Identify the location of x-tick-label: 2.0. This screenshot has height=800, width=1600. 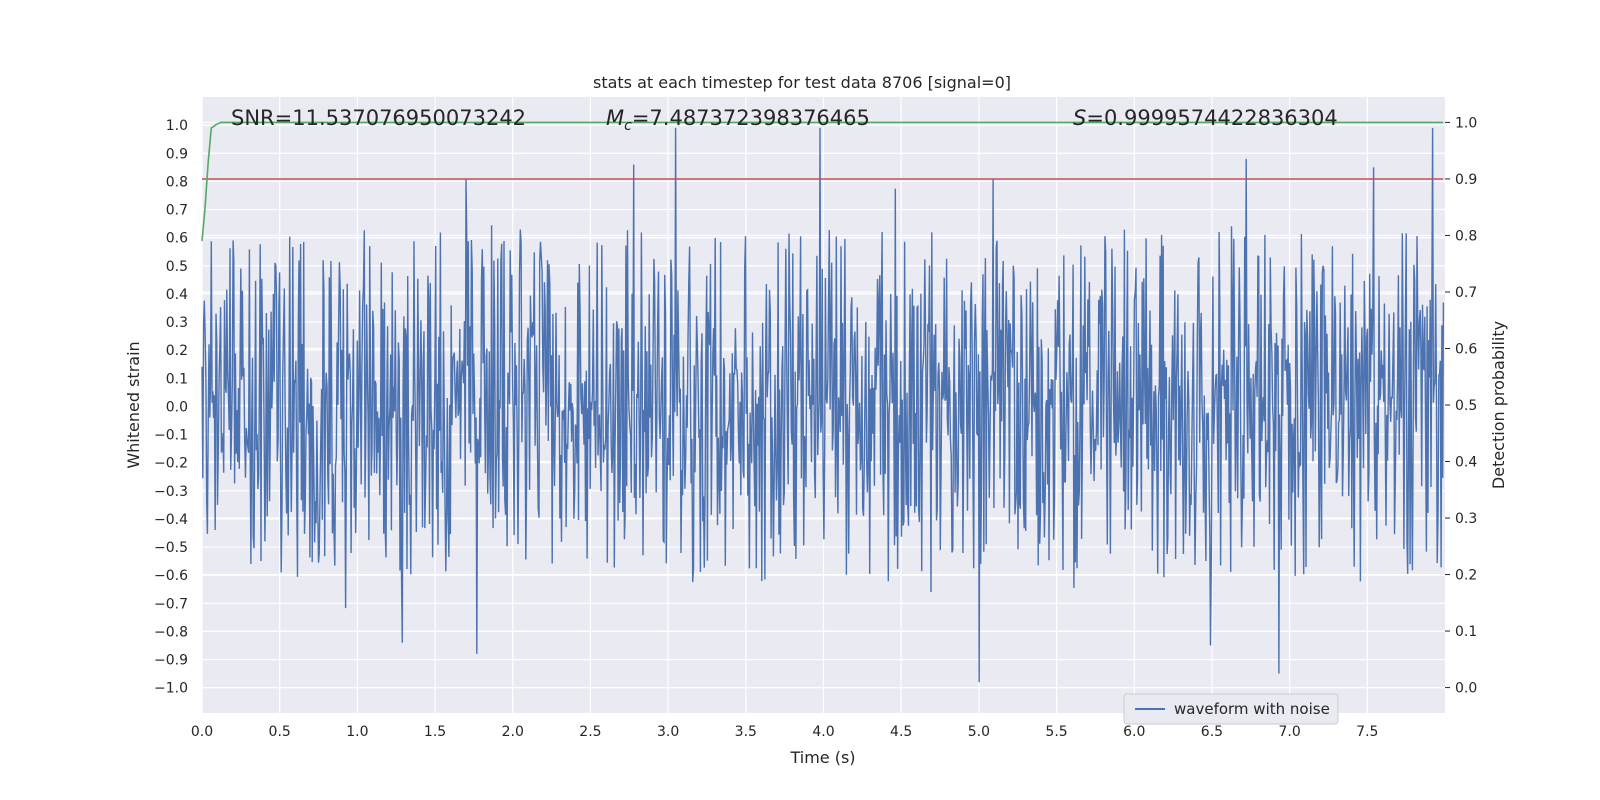
(513, 732).